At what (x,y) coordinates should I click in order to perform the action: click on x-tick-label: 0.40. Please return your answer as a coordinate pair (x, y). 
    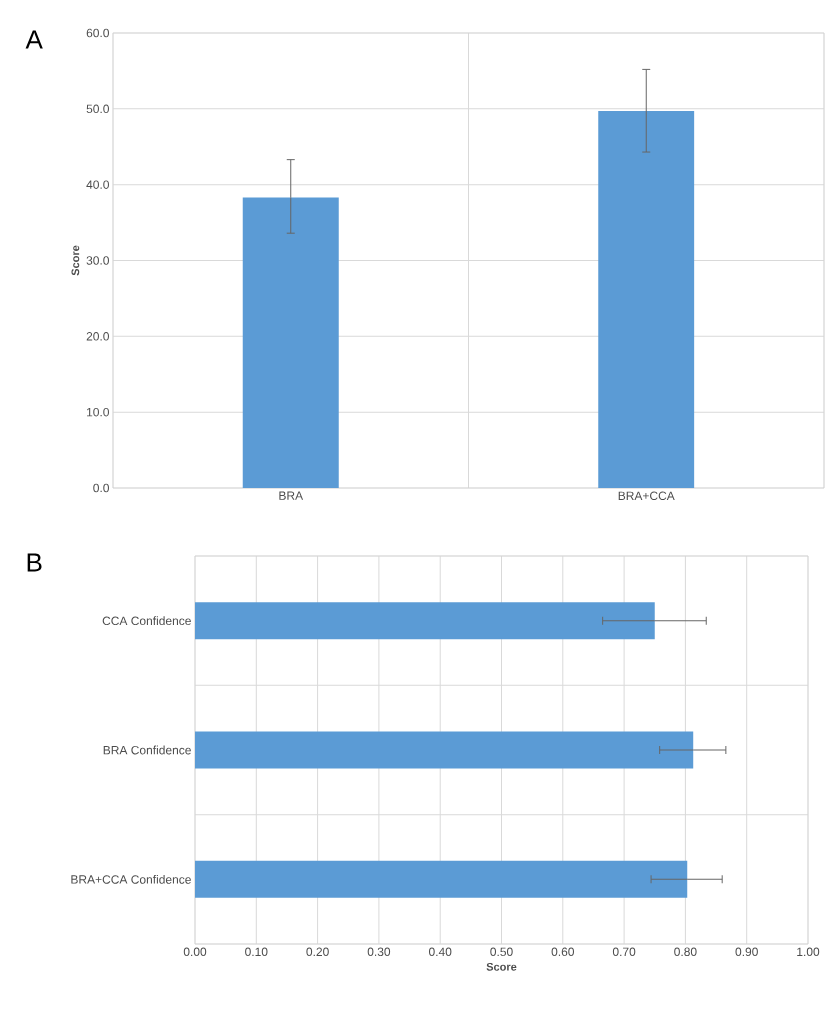
    Looking at the image, I should click on (440, 952).